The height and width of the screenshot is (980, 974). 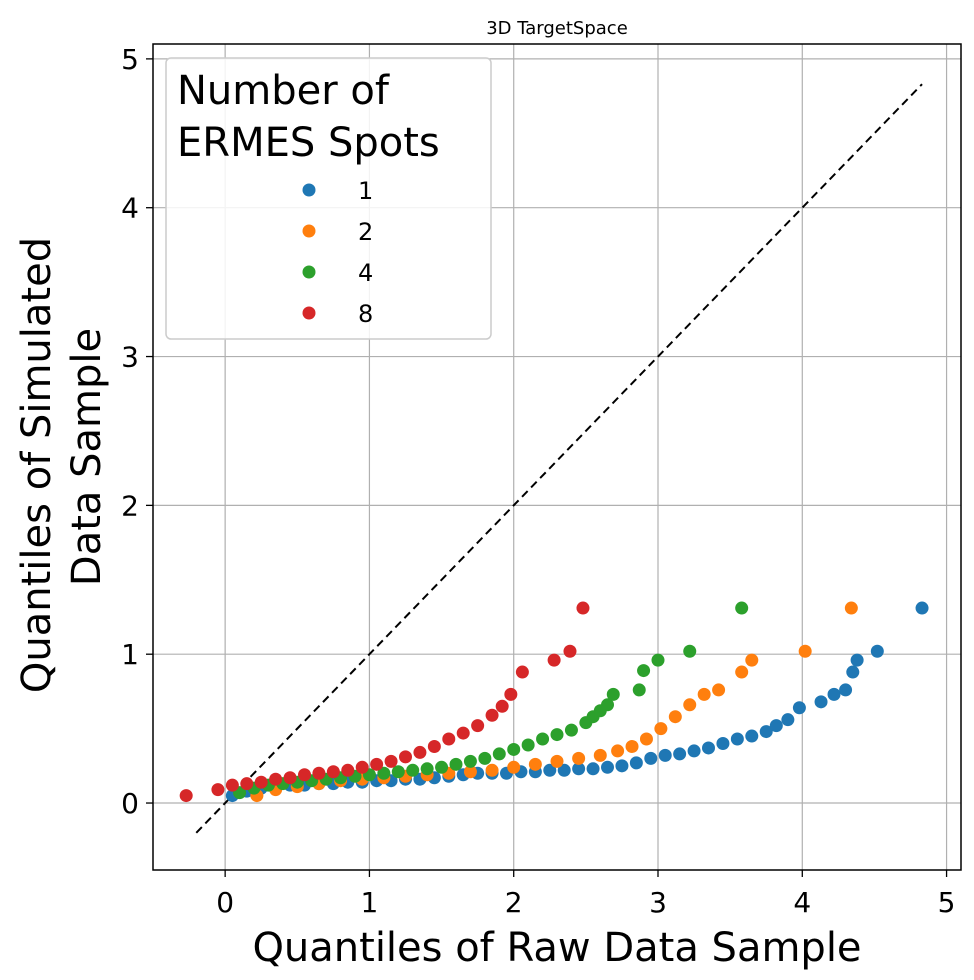 What do you see at coordinates (225, 902) in the screenshot?
I see `x-tick-label: 0` at bounding box center [225, 902].